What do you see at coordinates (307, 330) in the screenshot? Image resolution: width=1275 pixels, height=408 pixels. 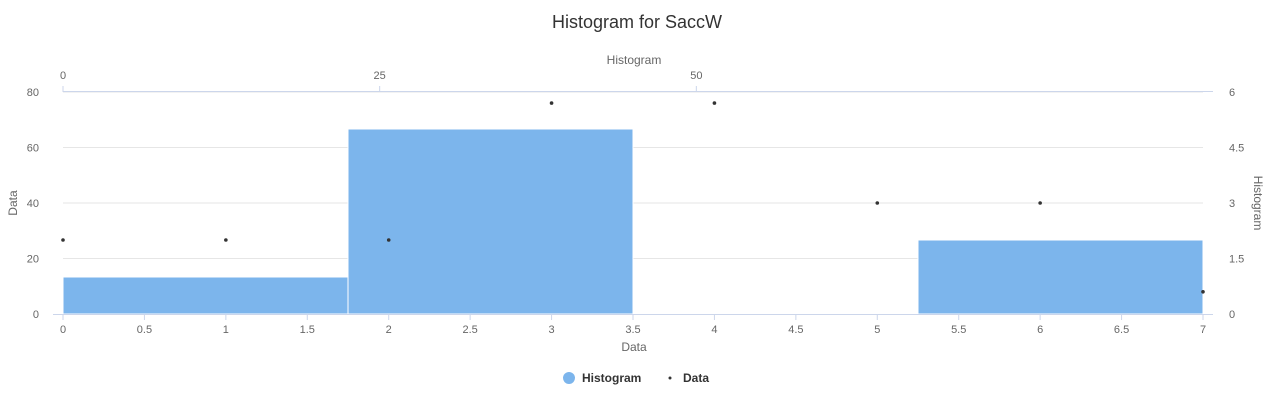 I see `x-tick-label: 1.5` at bounding box center [307, 330].